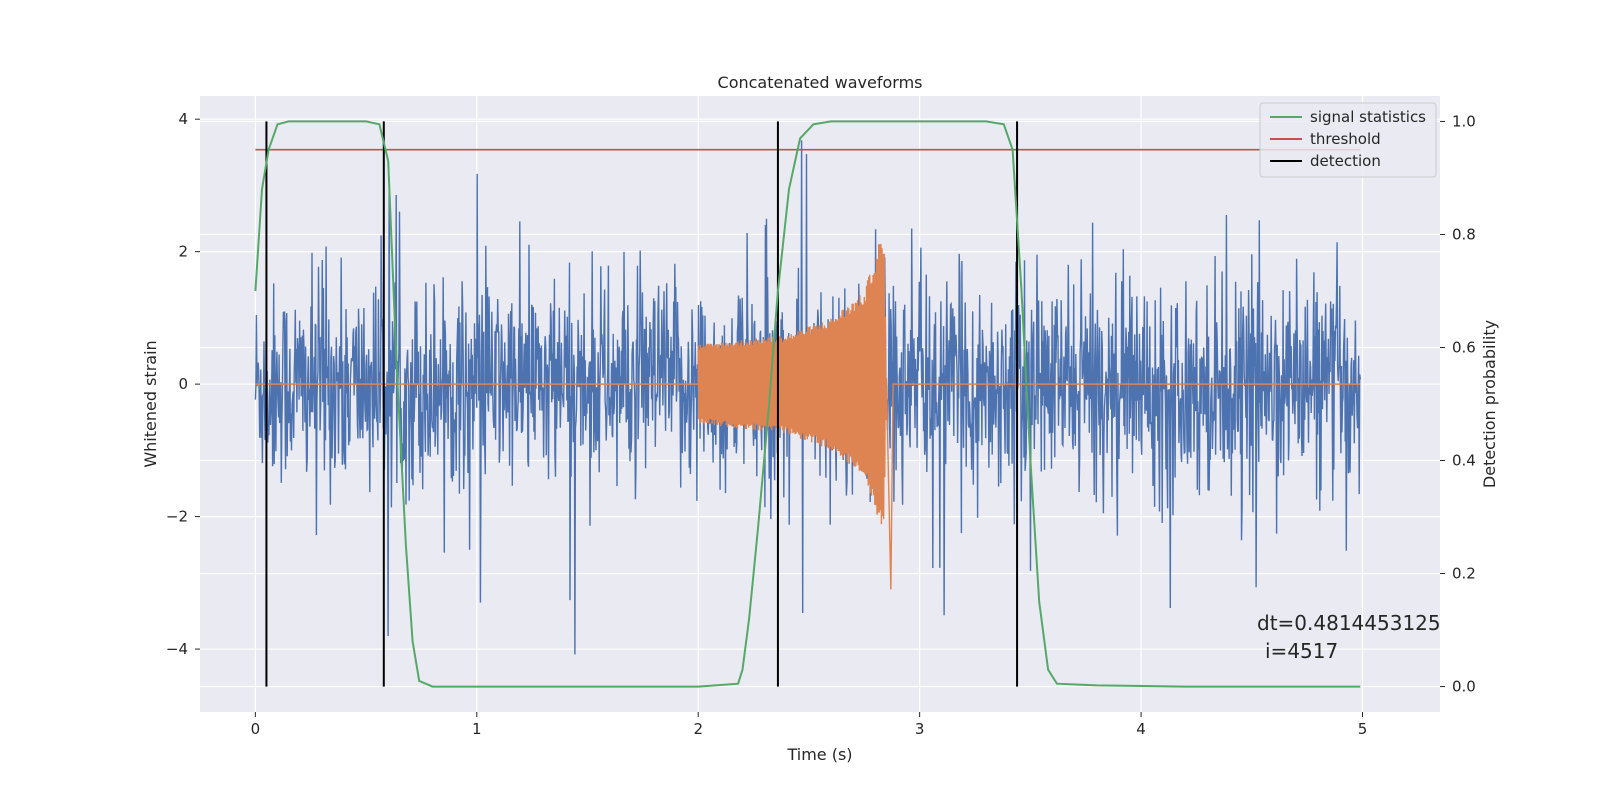 Image resolution: width=1600 pixels, height=800 pixels. What do you see at coordinates (1464, 461) in the screenshot?
I see `y2-tick-label: 0.4` at bounding box center [1464, 461].